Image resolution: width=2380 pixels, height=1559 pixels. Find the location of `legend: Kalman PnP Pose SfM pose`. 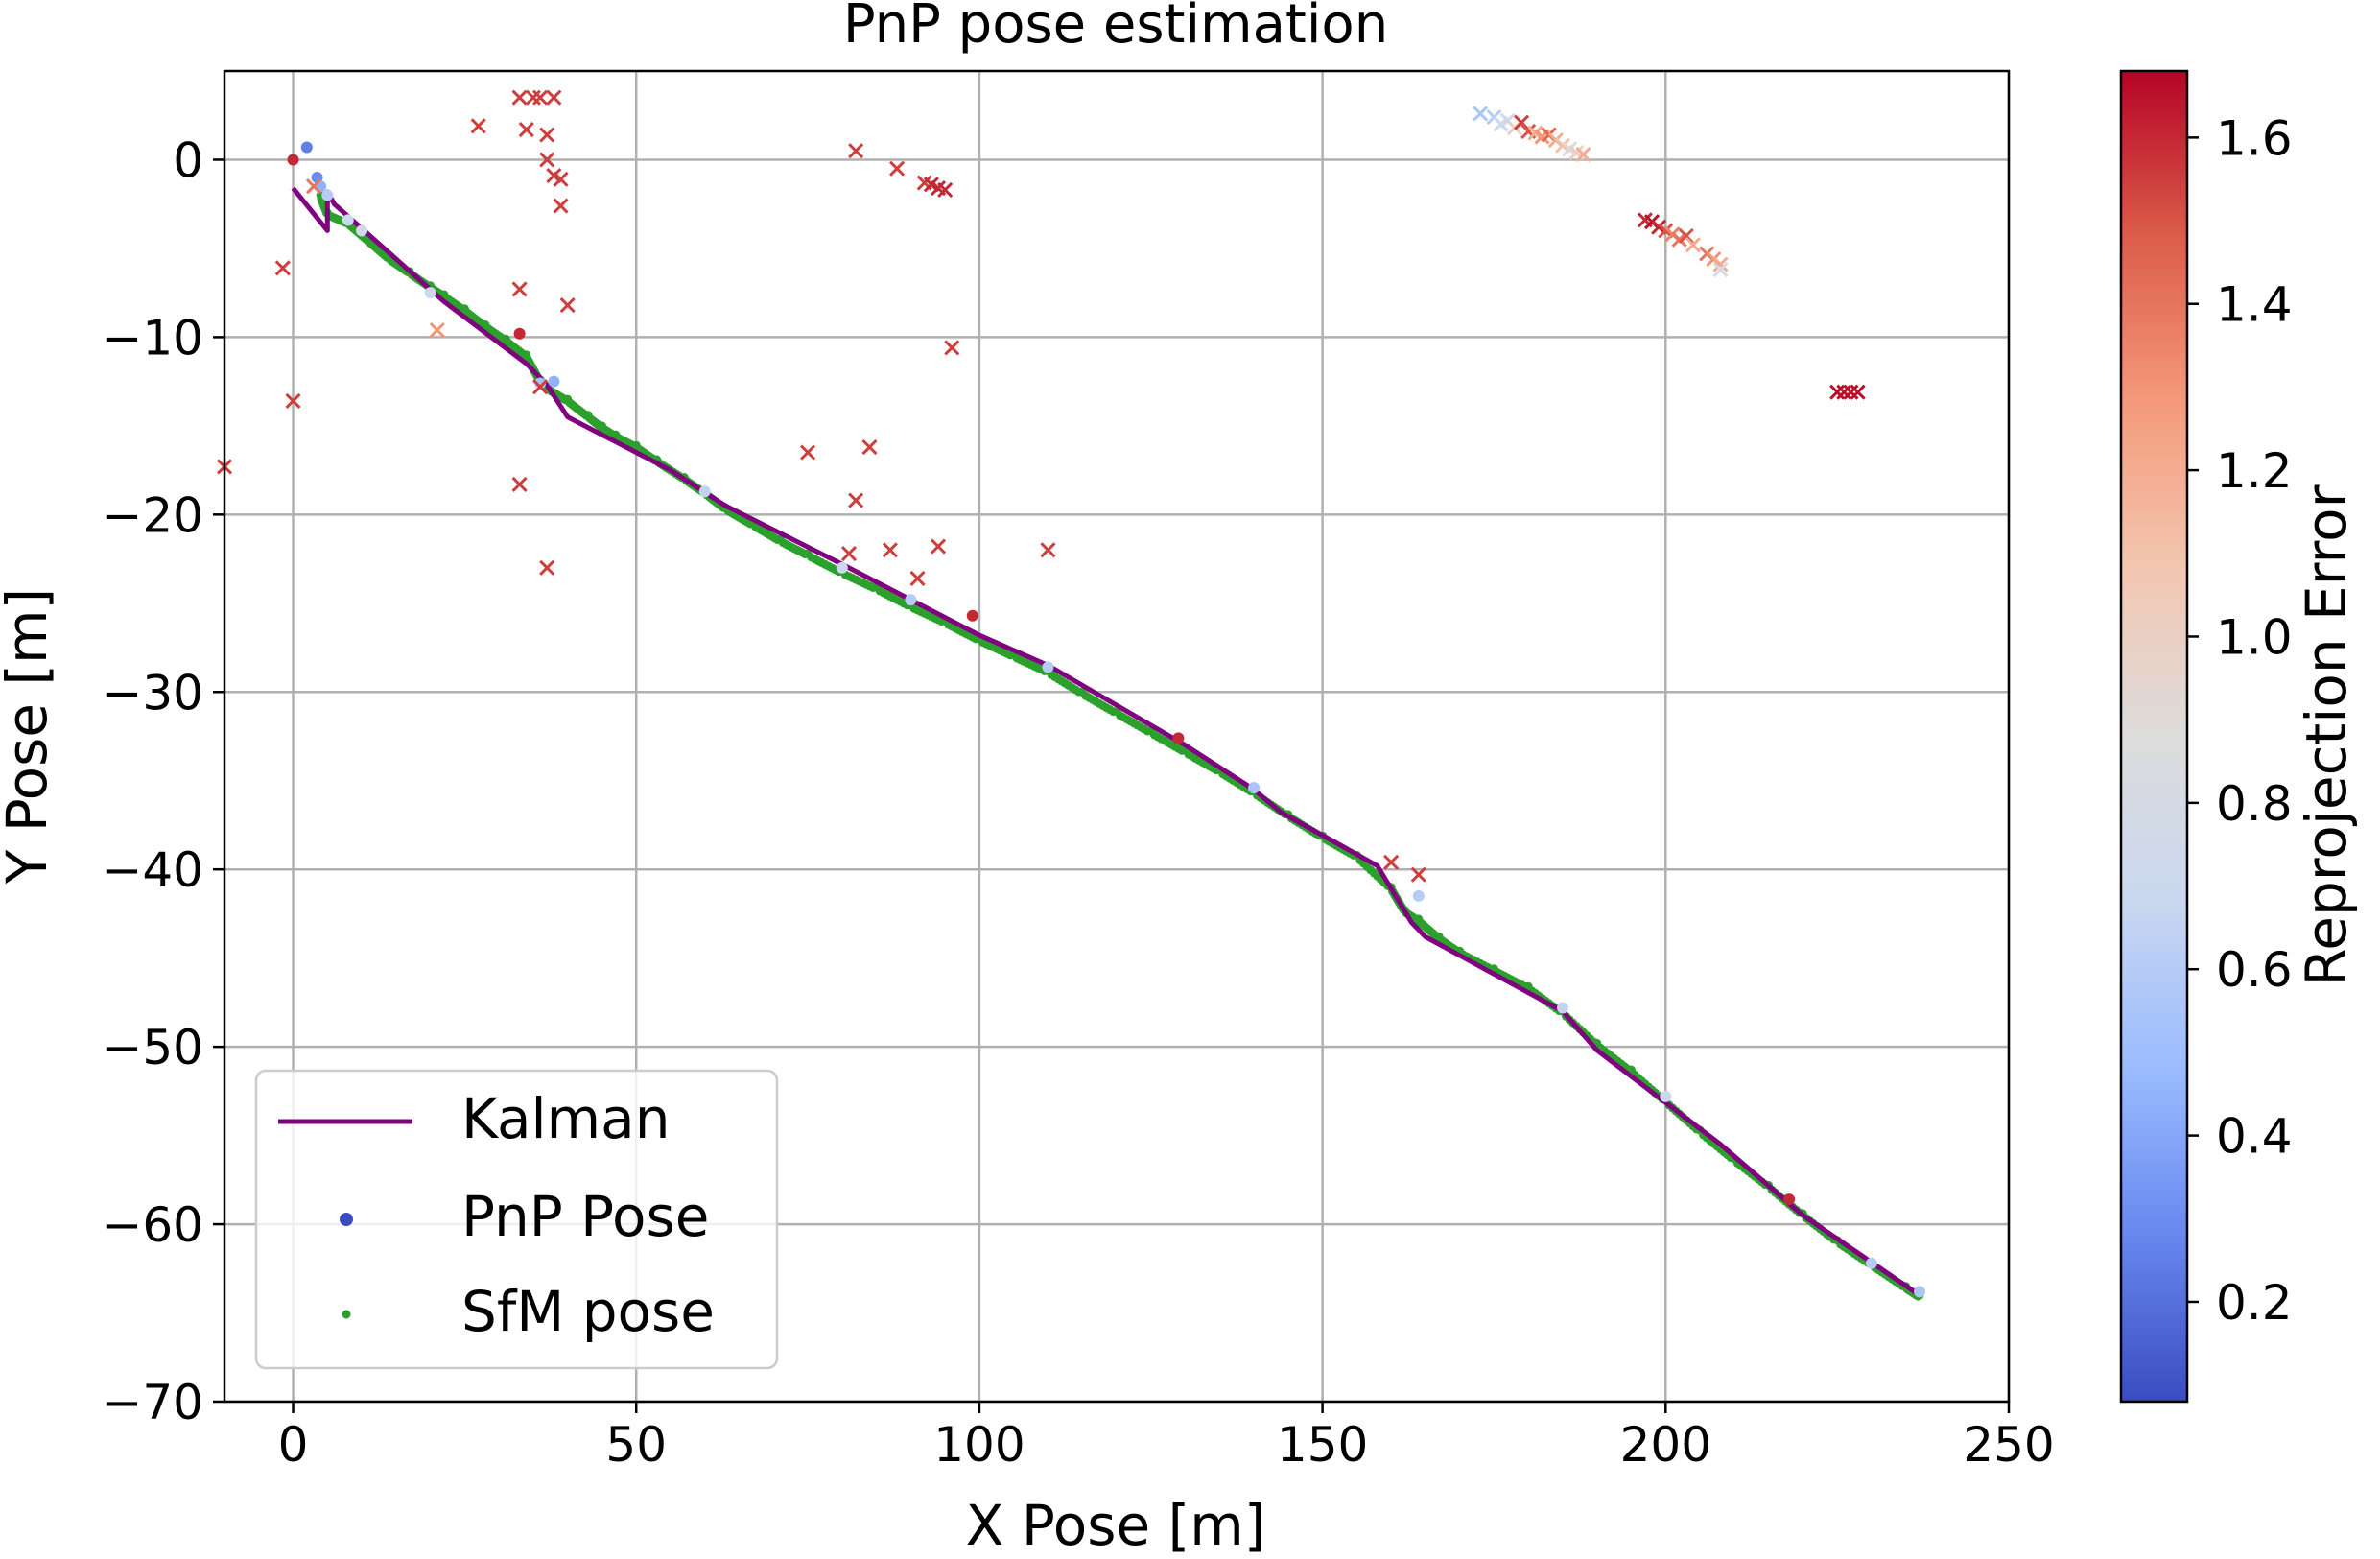

legend: Kalman PnP Pose SfM pose is located at coordinates (516, 1219).